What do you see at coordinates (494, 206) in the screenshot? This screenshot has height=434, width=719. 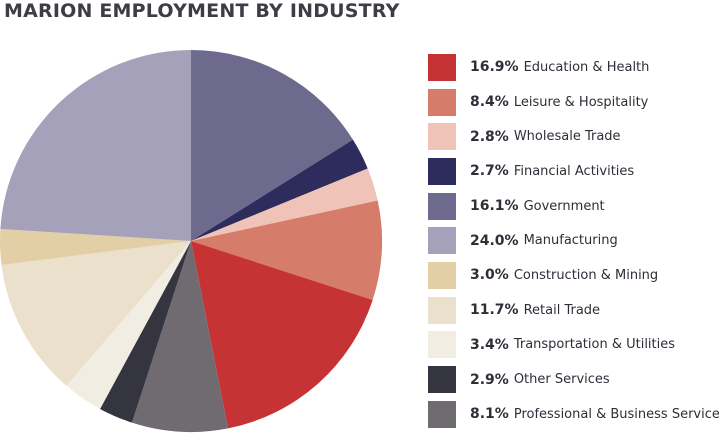 I see `legend-percent: 16.1%` at bounding box center [494, 206].